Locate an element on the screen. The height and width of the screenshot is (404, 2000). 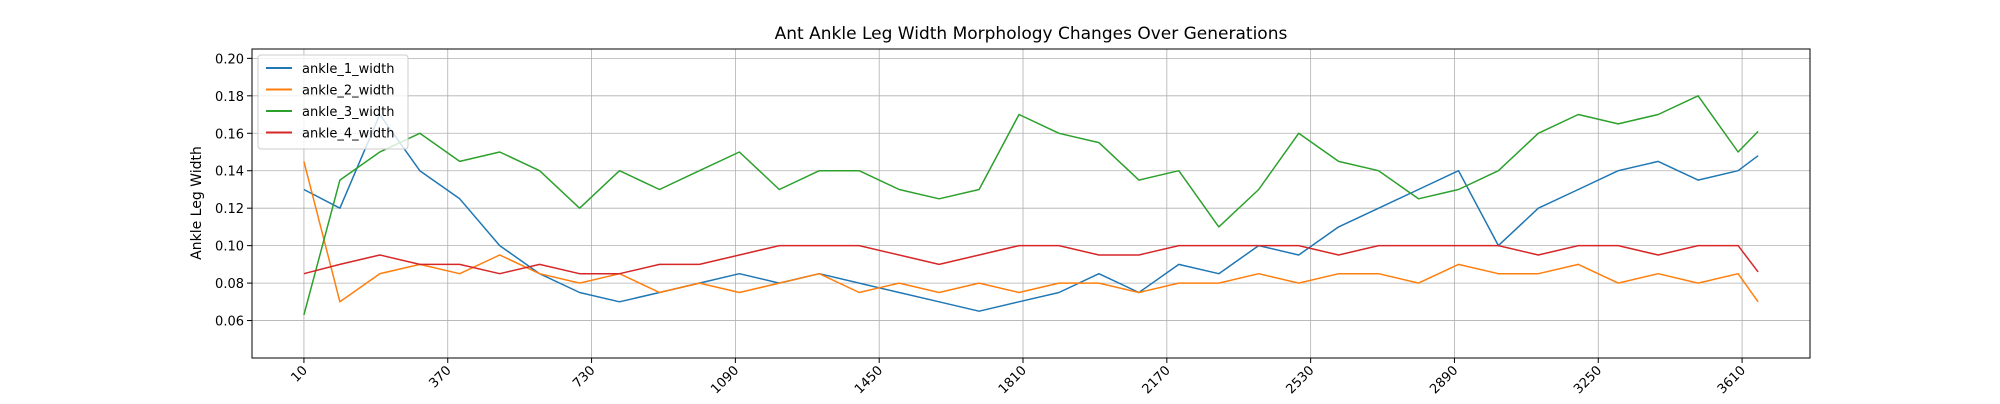
x-tick-label: 1810 is located at coordinates (1013, 380).